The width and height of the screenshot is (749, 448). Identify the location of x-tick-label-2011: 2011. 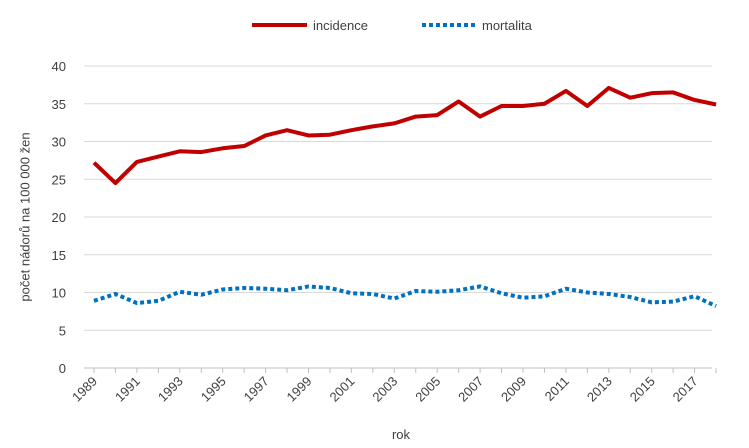
(557, 389).